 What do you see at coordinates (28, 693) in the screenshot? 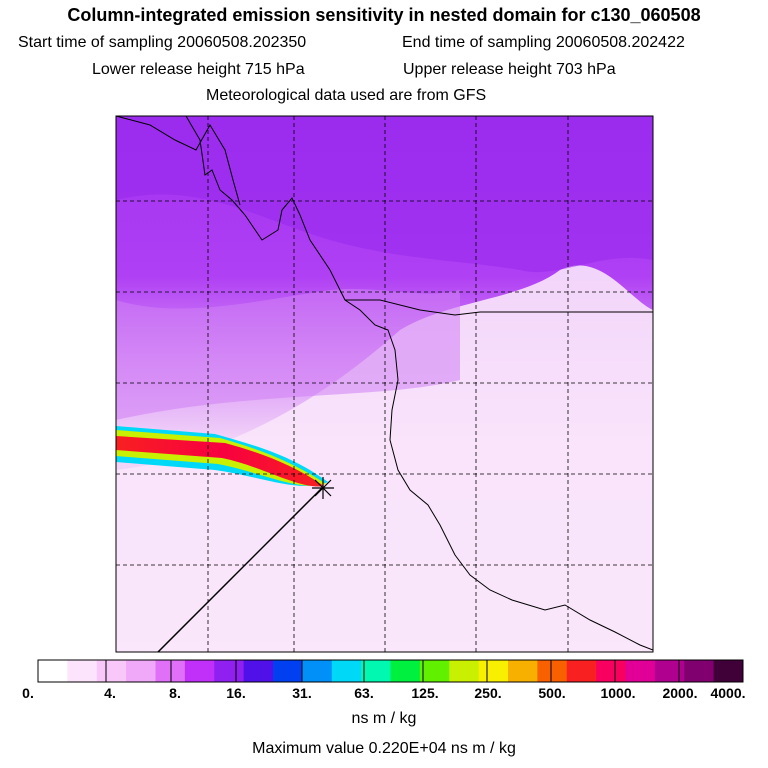
I see `colorbar-label: 0.` at bounding box center [28, 693].